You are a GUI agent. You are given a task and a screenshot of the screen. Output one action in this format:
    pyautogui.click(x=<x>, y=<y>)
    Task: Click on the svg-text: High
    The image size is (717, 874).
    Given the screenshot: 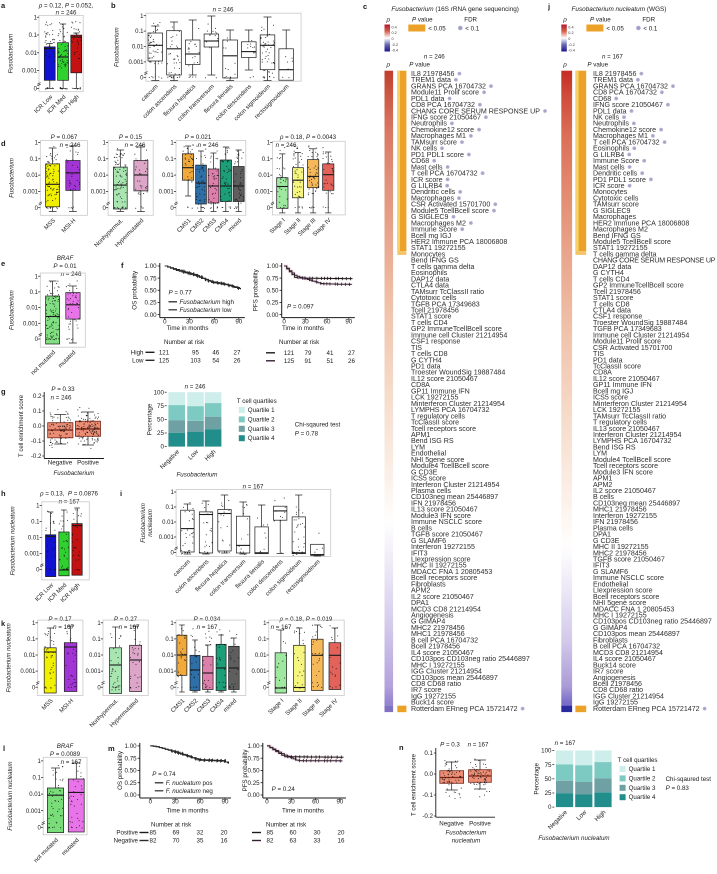 What is the action you would take?
    pyautogui.click(x=137, y=352)
    